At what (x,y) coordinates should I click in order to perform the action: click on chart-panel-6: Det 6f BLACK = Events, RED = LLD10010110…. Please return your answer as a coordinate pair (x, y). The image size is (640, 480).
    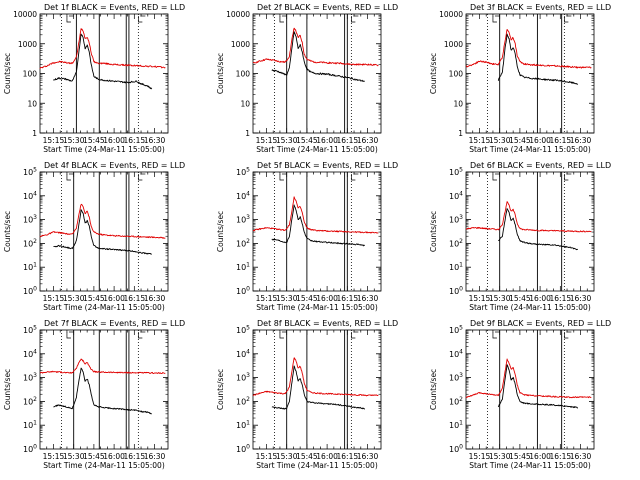
    Looking at the image, I should click on (520, 236).